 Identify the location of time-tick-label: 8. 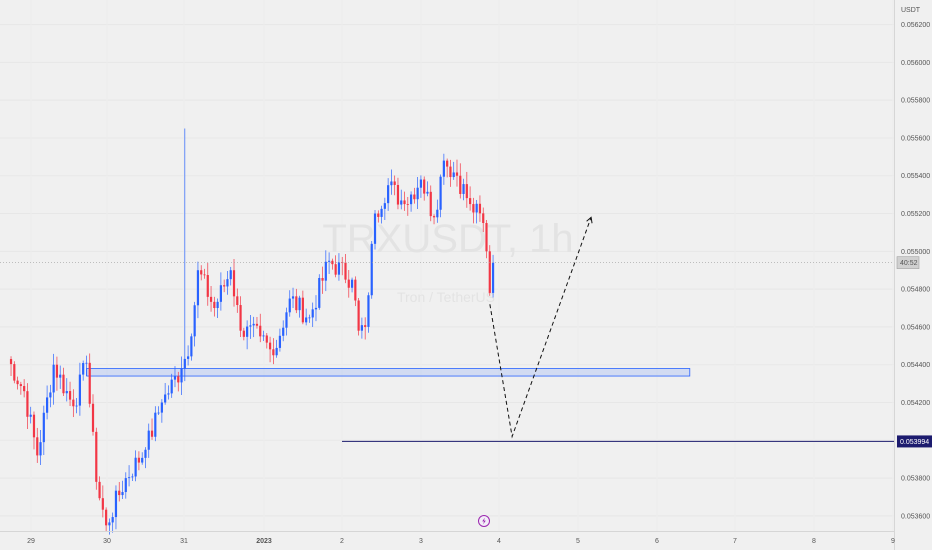
(814, 541).